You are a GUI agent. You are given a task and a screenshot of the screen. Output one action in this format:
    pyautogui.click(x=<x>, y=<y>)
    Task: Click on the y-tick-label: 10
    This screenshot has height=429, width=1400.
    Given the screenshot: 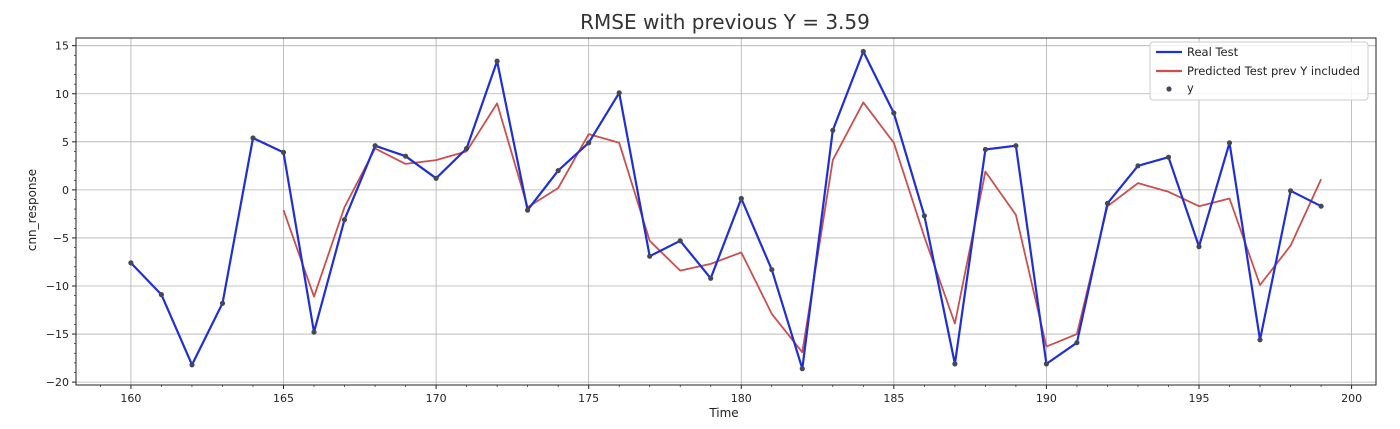 What is the action you would take?
    pyautogui.click(x=62, y=94)
    